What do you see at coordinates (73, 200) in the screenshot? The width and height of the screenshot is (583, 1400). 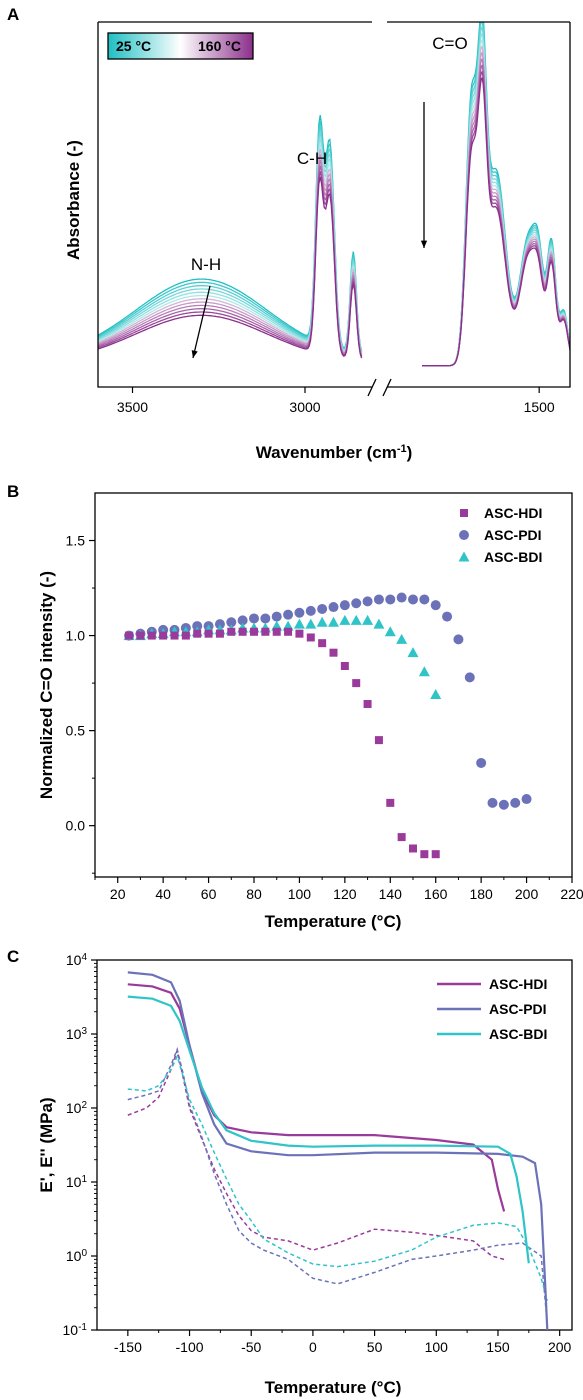 I see `panel-a-y-axis-title: Absorbance (-)` at bounding box center [73, 200].